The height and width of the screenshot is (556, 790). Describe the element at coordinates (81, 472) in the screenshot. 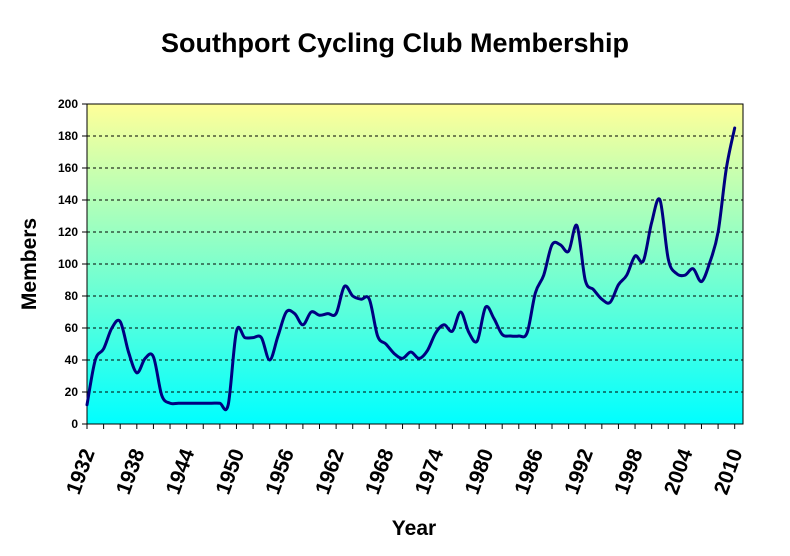

I see `x-tick-label: 1932` at that location.